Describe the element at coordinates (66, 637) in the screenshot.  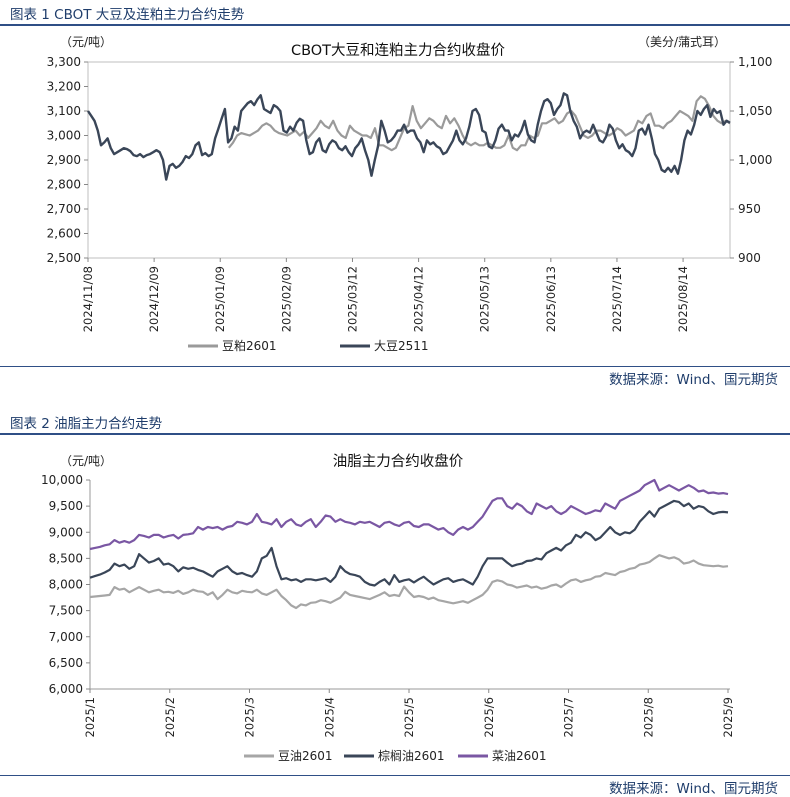
I see `chart2-y-tick-label: 7,000` at that location.